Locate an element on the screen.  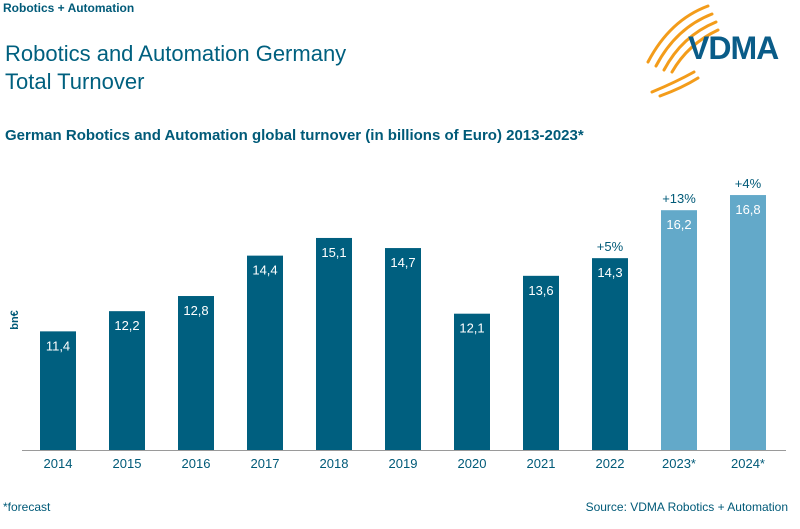
growth-label-2024*: +4% is located at coordinates (748, 183).